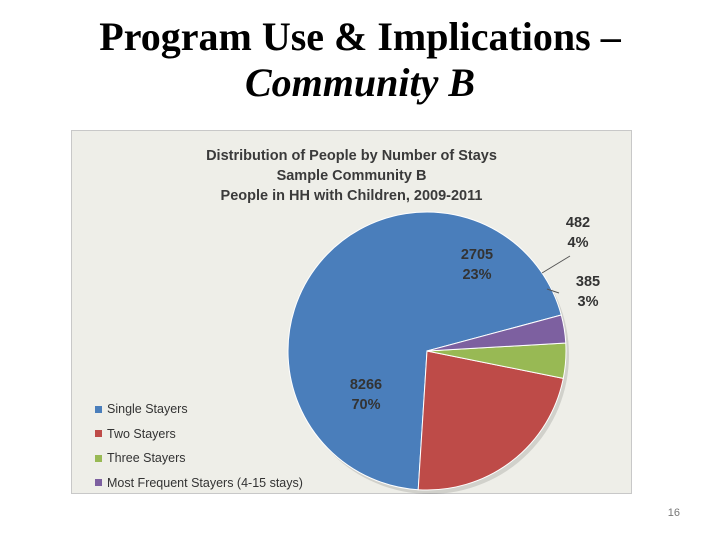 This screenshot has height=540, width=720. Describe the element at coordinates (351, 196) in the screenshot. I see `chart-title-line3: People in HH with Children, 2009-2011` at that location.